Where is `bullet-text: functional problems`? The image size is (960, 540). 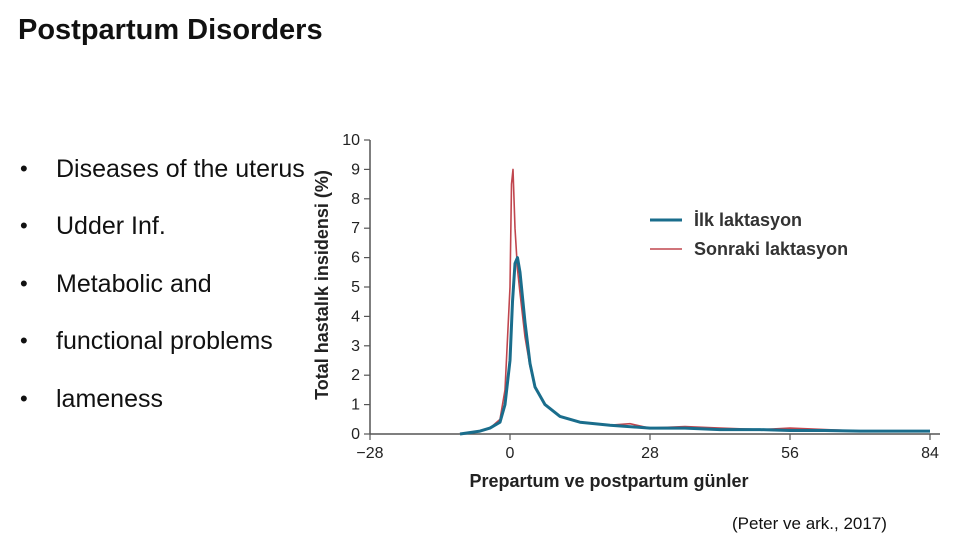 bullet-text: functional problems is located at coordinates (164, 341).